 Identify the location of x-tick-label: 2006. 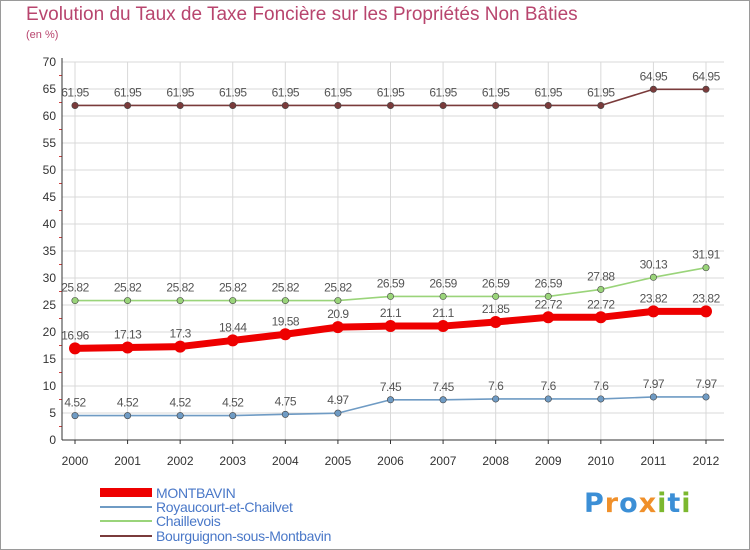
(390, 461).